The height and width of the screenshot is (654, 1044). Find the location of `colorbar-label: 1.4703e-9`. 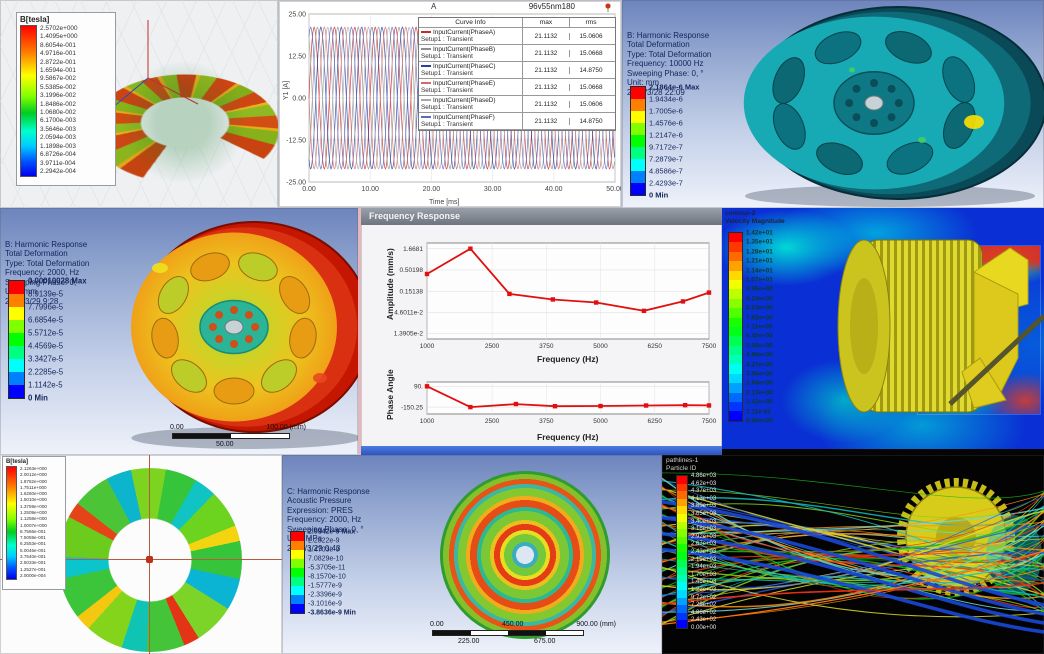

colorbar-label: 1.4703e-9 is located at coordinates (324, 550).